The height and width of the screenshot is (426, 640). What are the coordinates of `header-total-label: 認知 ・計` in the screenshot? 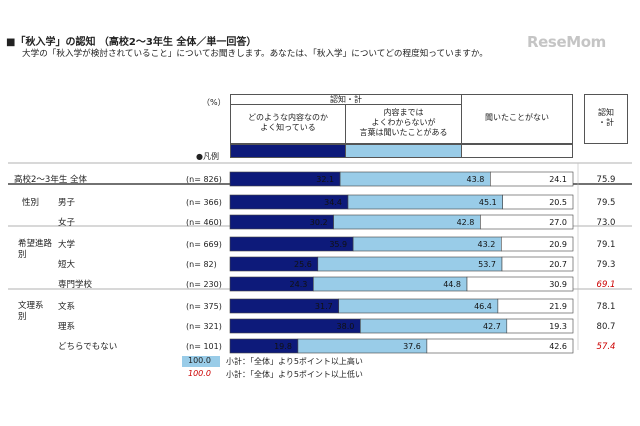 It's located at (606, 117).